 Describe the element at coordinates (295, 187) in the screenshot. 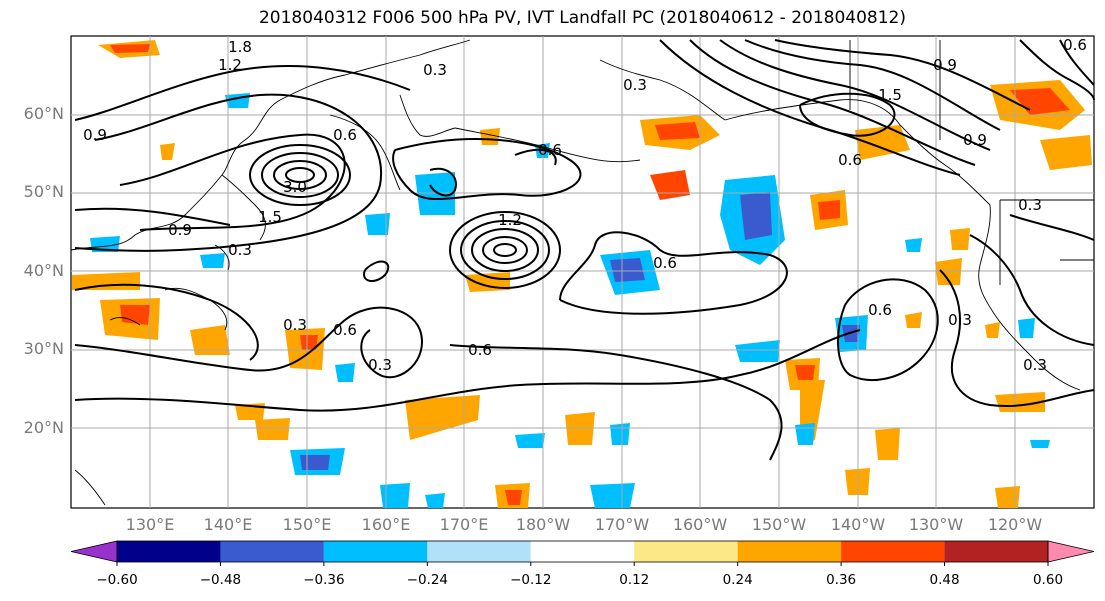

I see `contour-label: 3.0` at that location.